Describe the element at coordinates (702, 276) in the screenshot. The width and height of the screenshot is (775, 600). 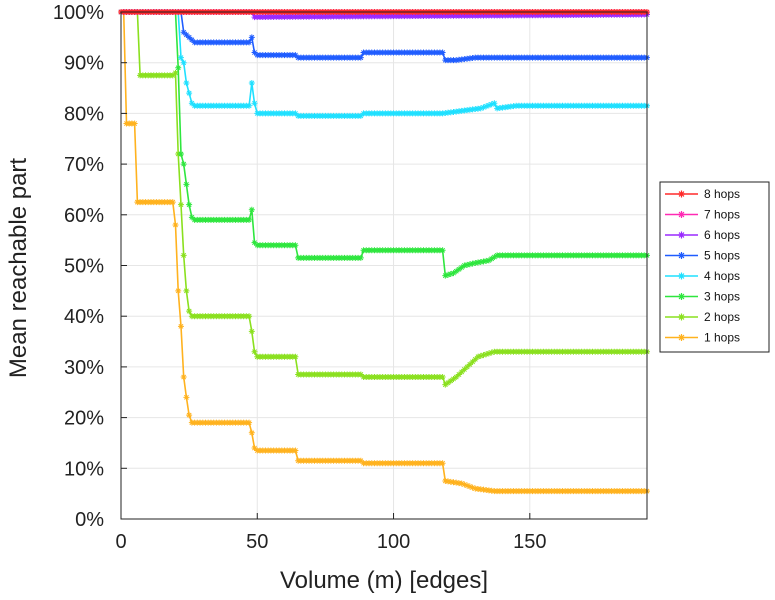
I see `legend-item-4-hops: 4 hops` at that location.